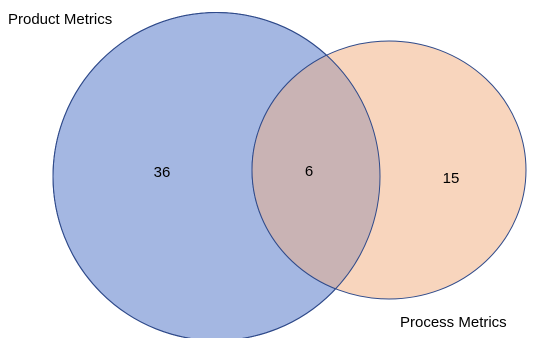 The image size is (533, 338). Describe the element at coordinates (453, 322) in the screenshot. I see `process-metrics-label: Process Metrics` at that location.